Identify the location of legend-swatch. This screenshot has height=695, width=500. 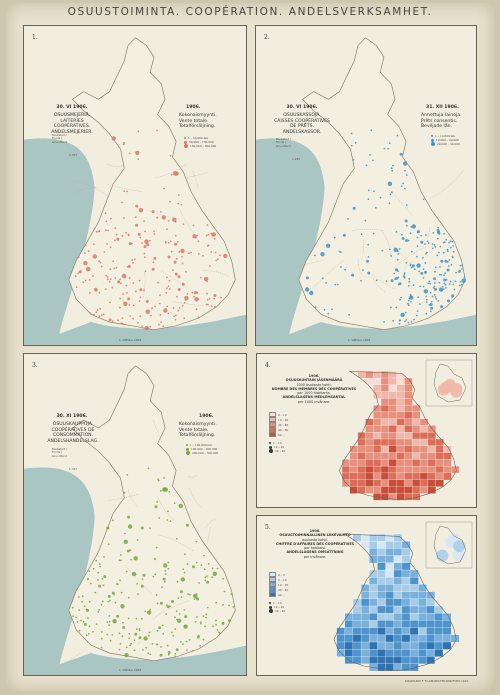
(272, 574).